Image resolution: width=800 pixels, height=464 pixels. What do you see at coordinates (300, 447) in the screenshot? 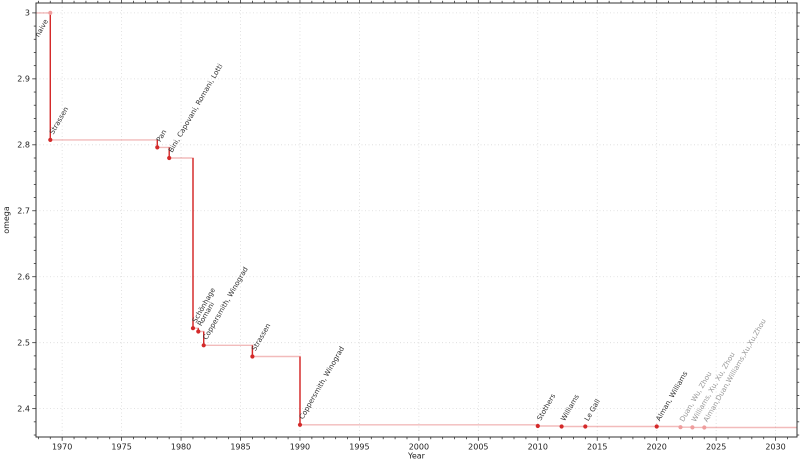
I see `tick-label: 1990` at bounding box center [300, 447].